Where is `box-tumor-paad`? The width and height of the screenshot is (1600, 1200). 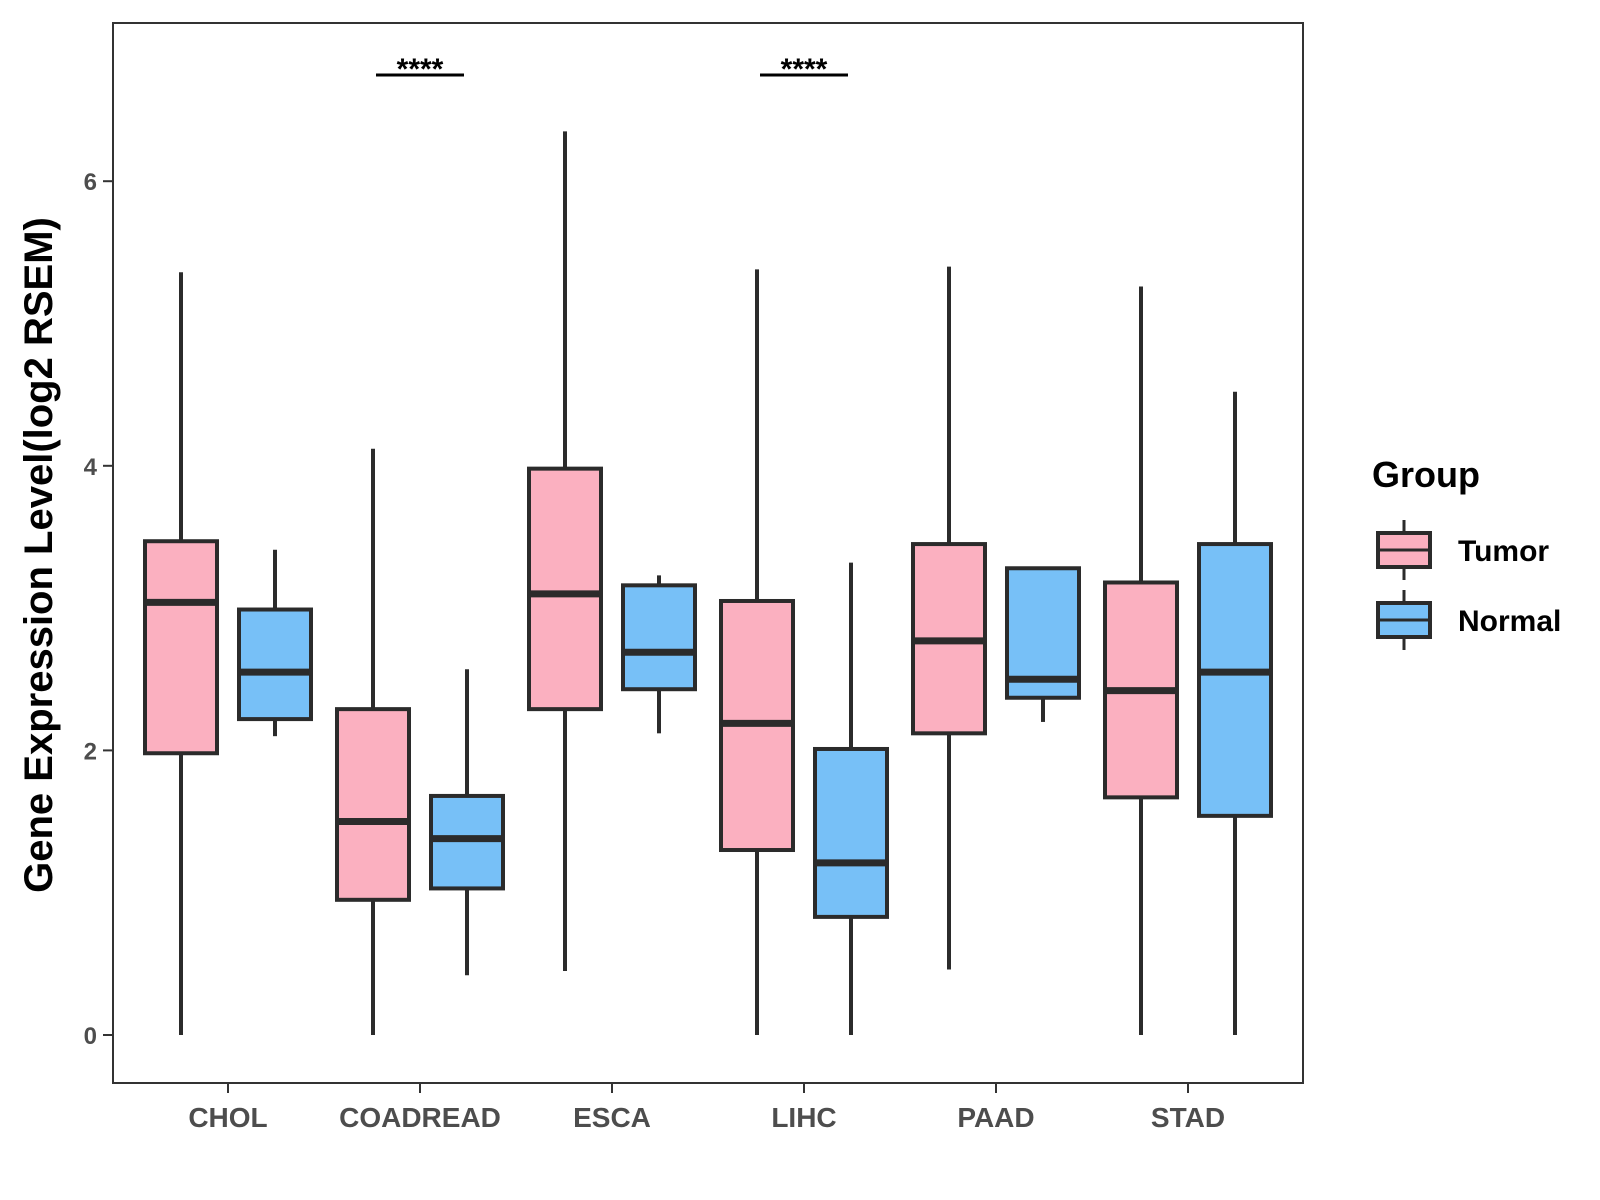 box-tumor-paad is located at coordinates (949, 618).